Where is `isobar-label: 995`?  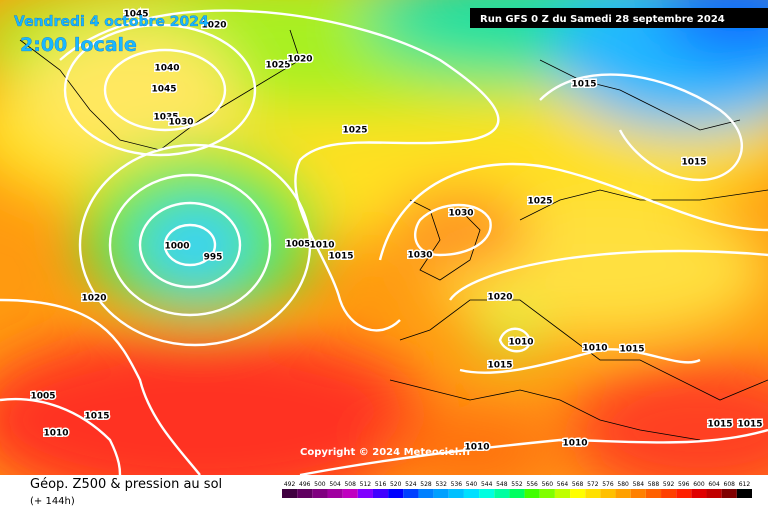
isobar-label: 995 is located at coordinates (213, 258).